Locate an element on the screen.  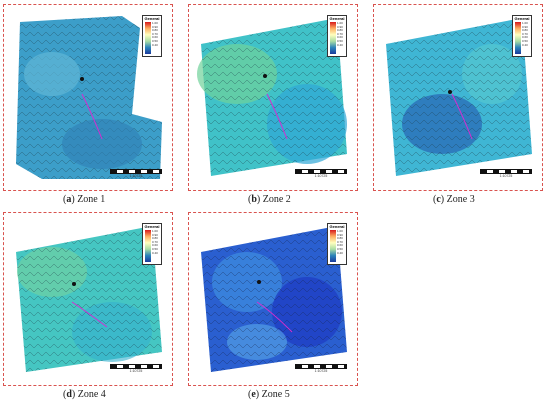
caption-zone-2: (b) Zone 2 is located at coordinates (269, 199).